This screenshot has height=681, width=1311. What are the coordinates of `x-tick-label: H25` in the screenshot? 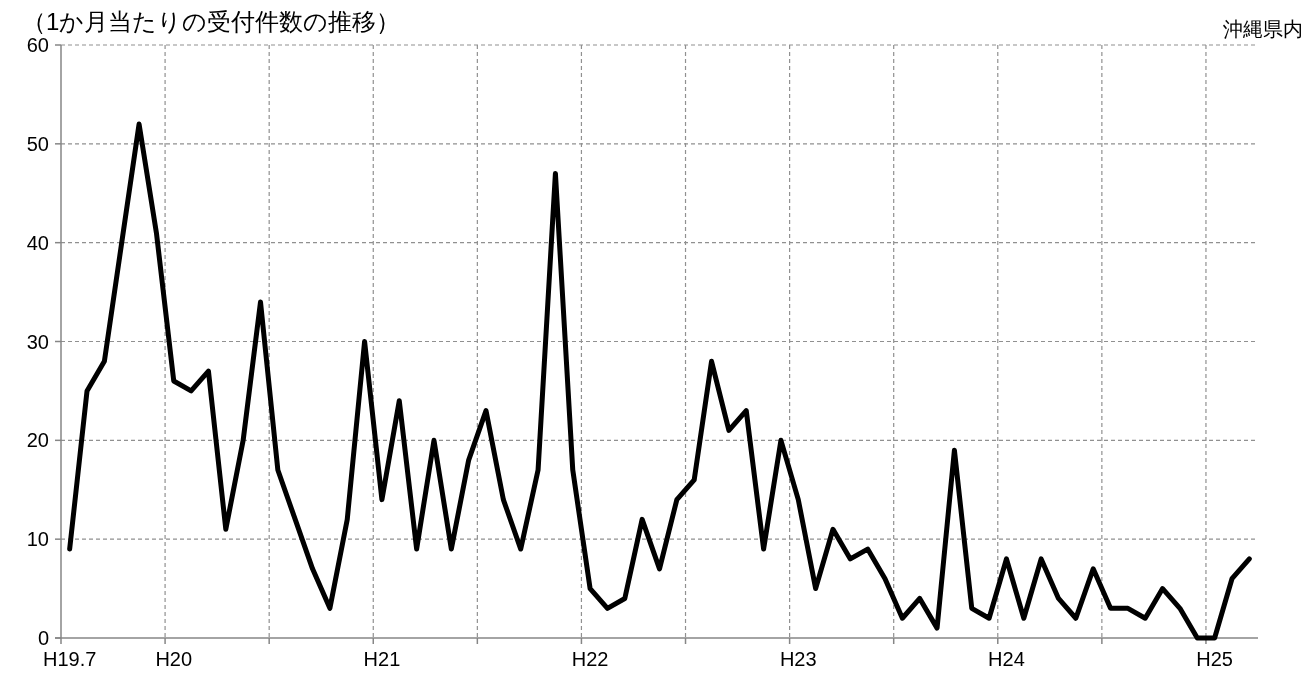 It's located at (1214, 659).